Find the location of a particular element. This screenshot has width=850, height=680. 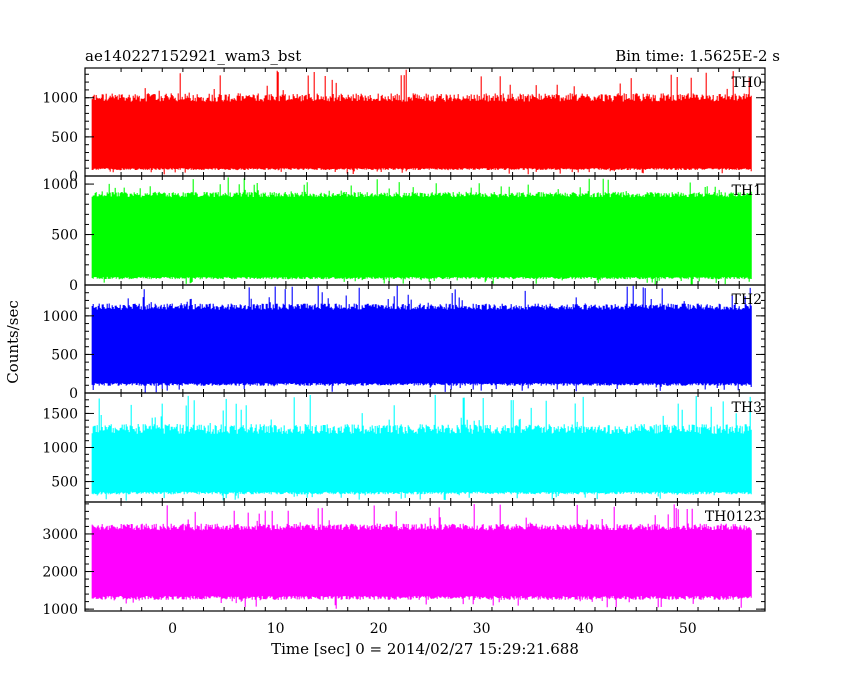

x-axis-label: Time [sec] 0 = 2014/02/27 15:29:21.688 is located at coordinates (425, 649).